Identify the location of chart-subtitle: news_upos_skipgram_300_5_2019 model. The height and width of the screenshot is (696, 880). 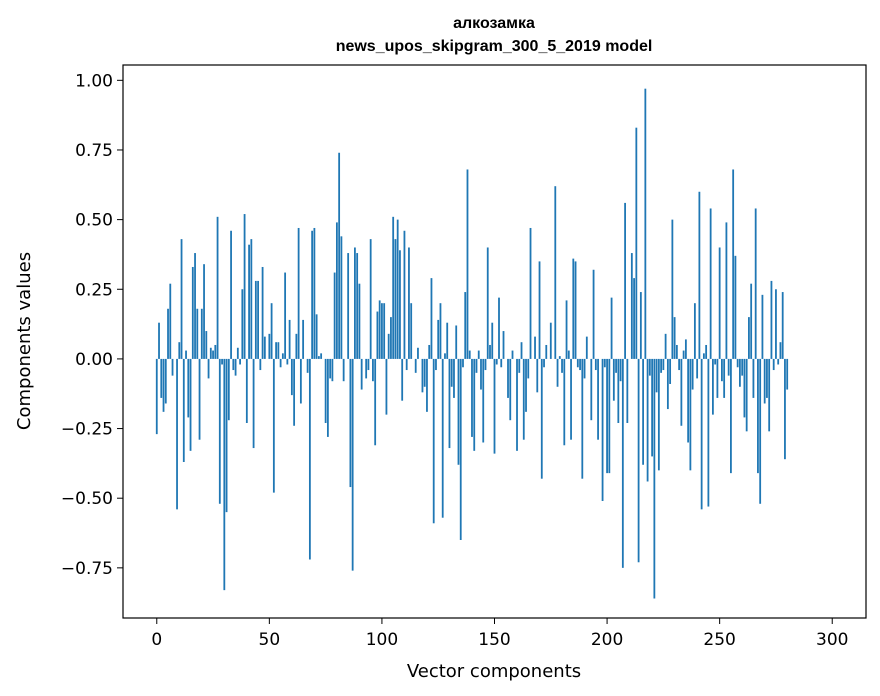
(494, 46).